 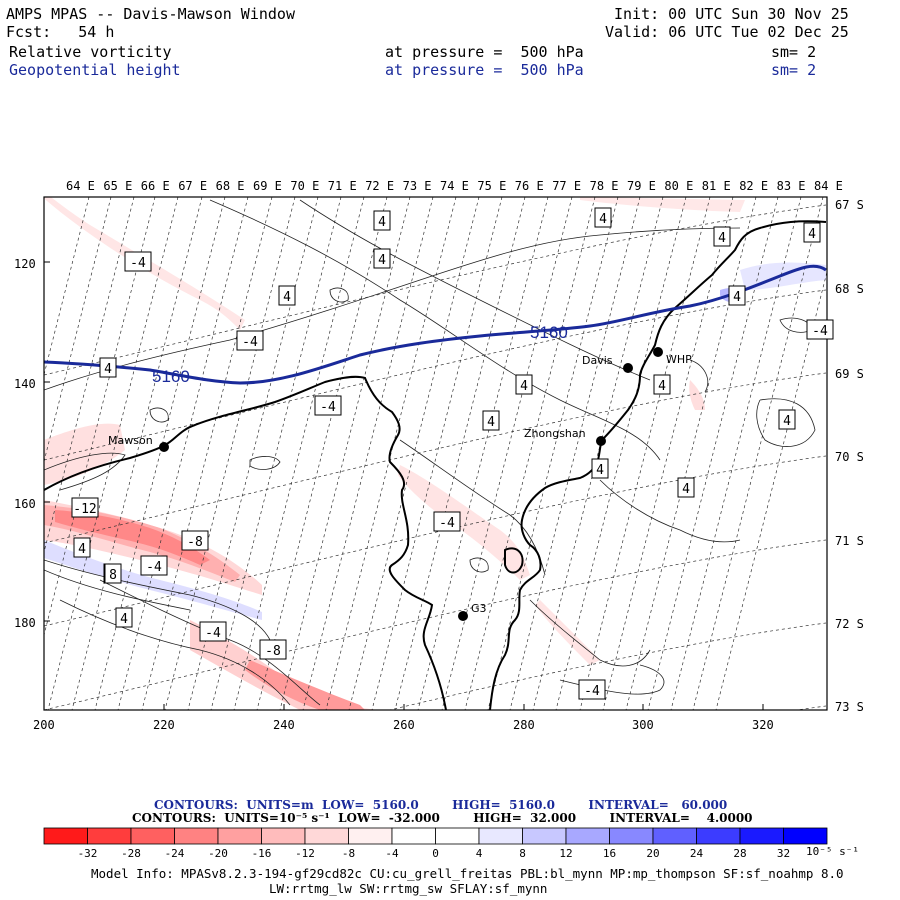 I want to click on longitude-label: 82 E, so click(x=754, y=186).